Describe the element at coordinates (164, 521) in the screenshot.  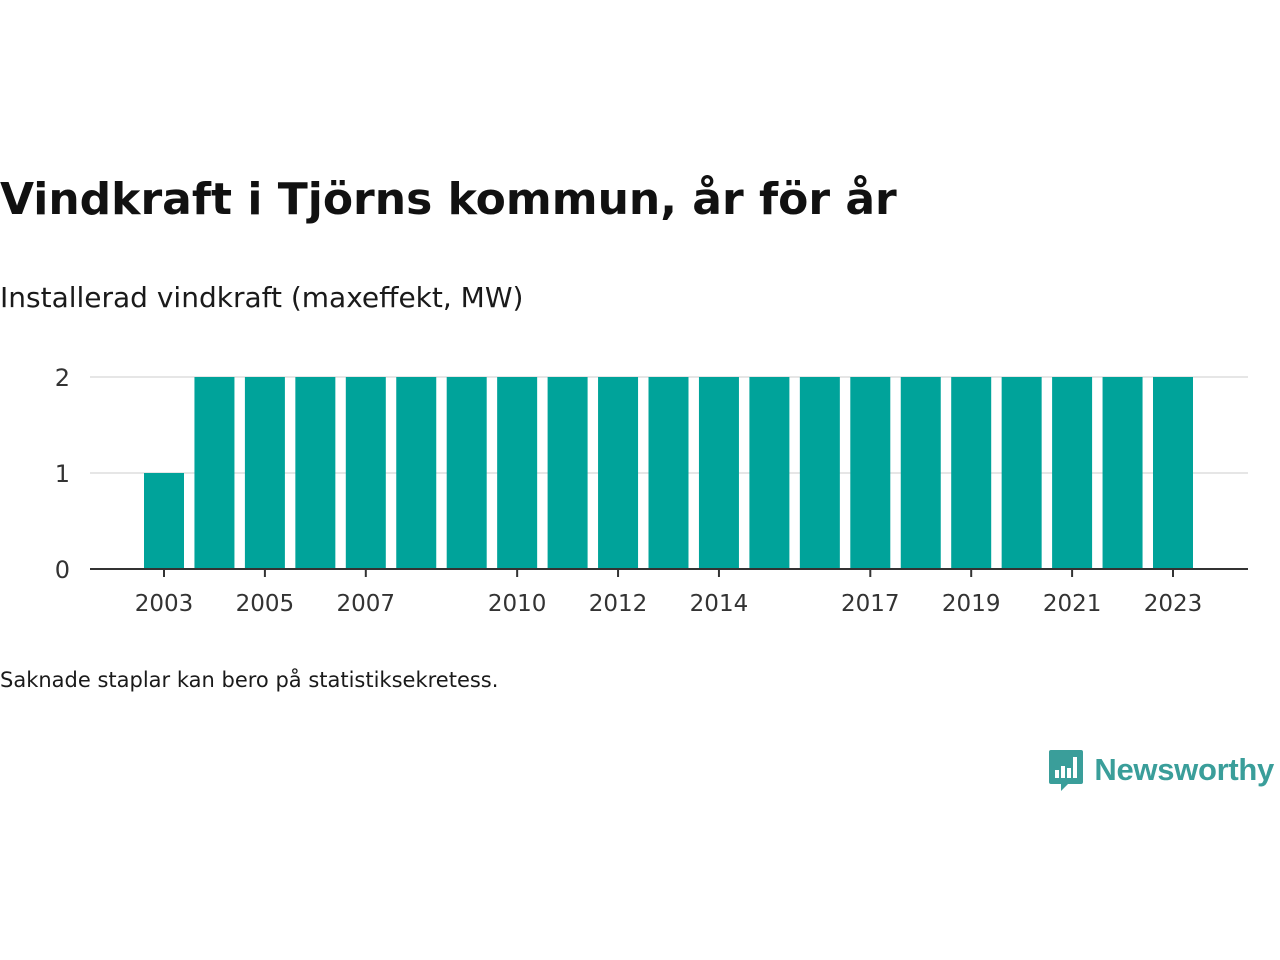
I see `bar-2003` at that location.